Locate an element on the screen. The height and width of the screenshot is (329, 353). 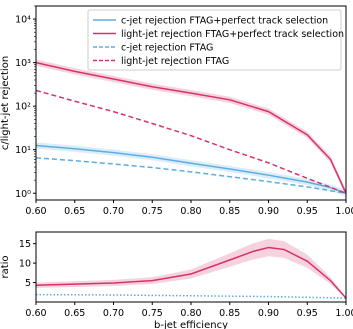
y-tick-label: 10 is located at coordinates (25, 264).